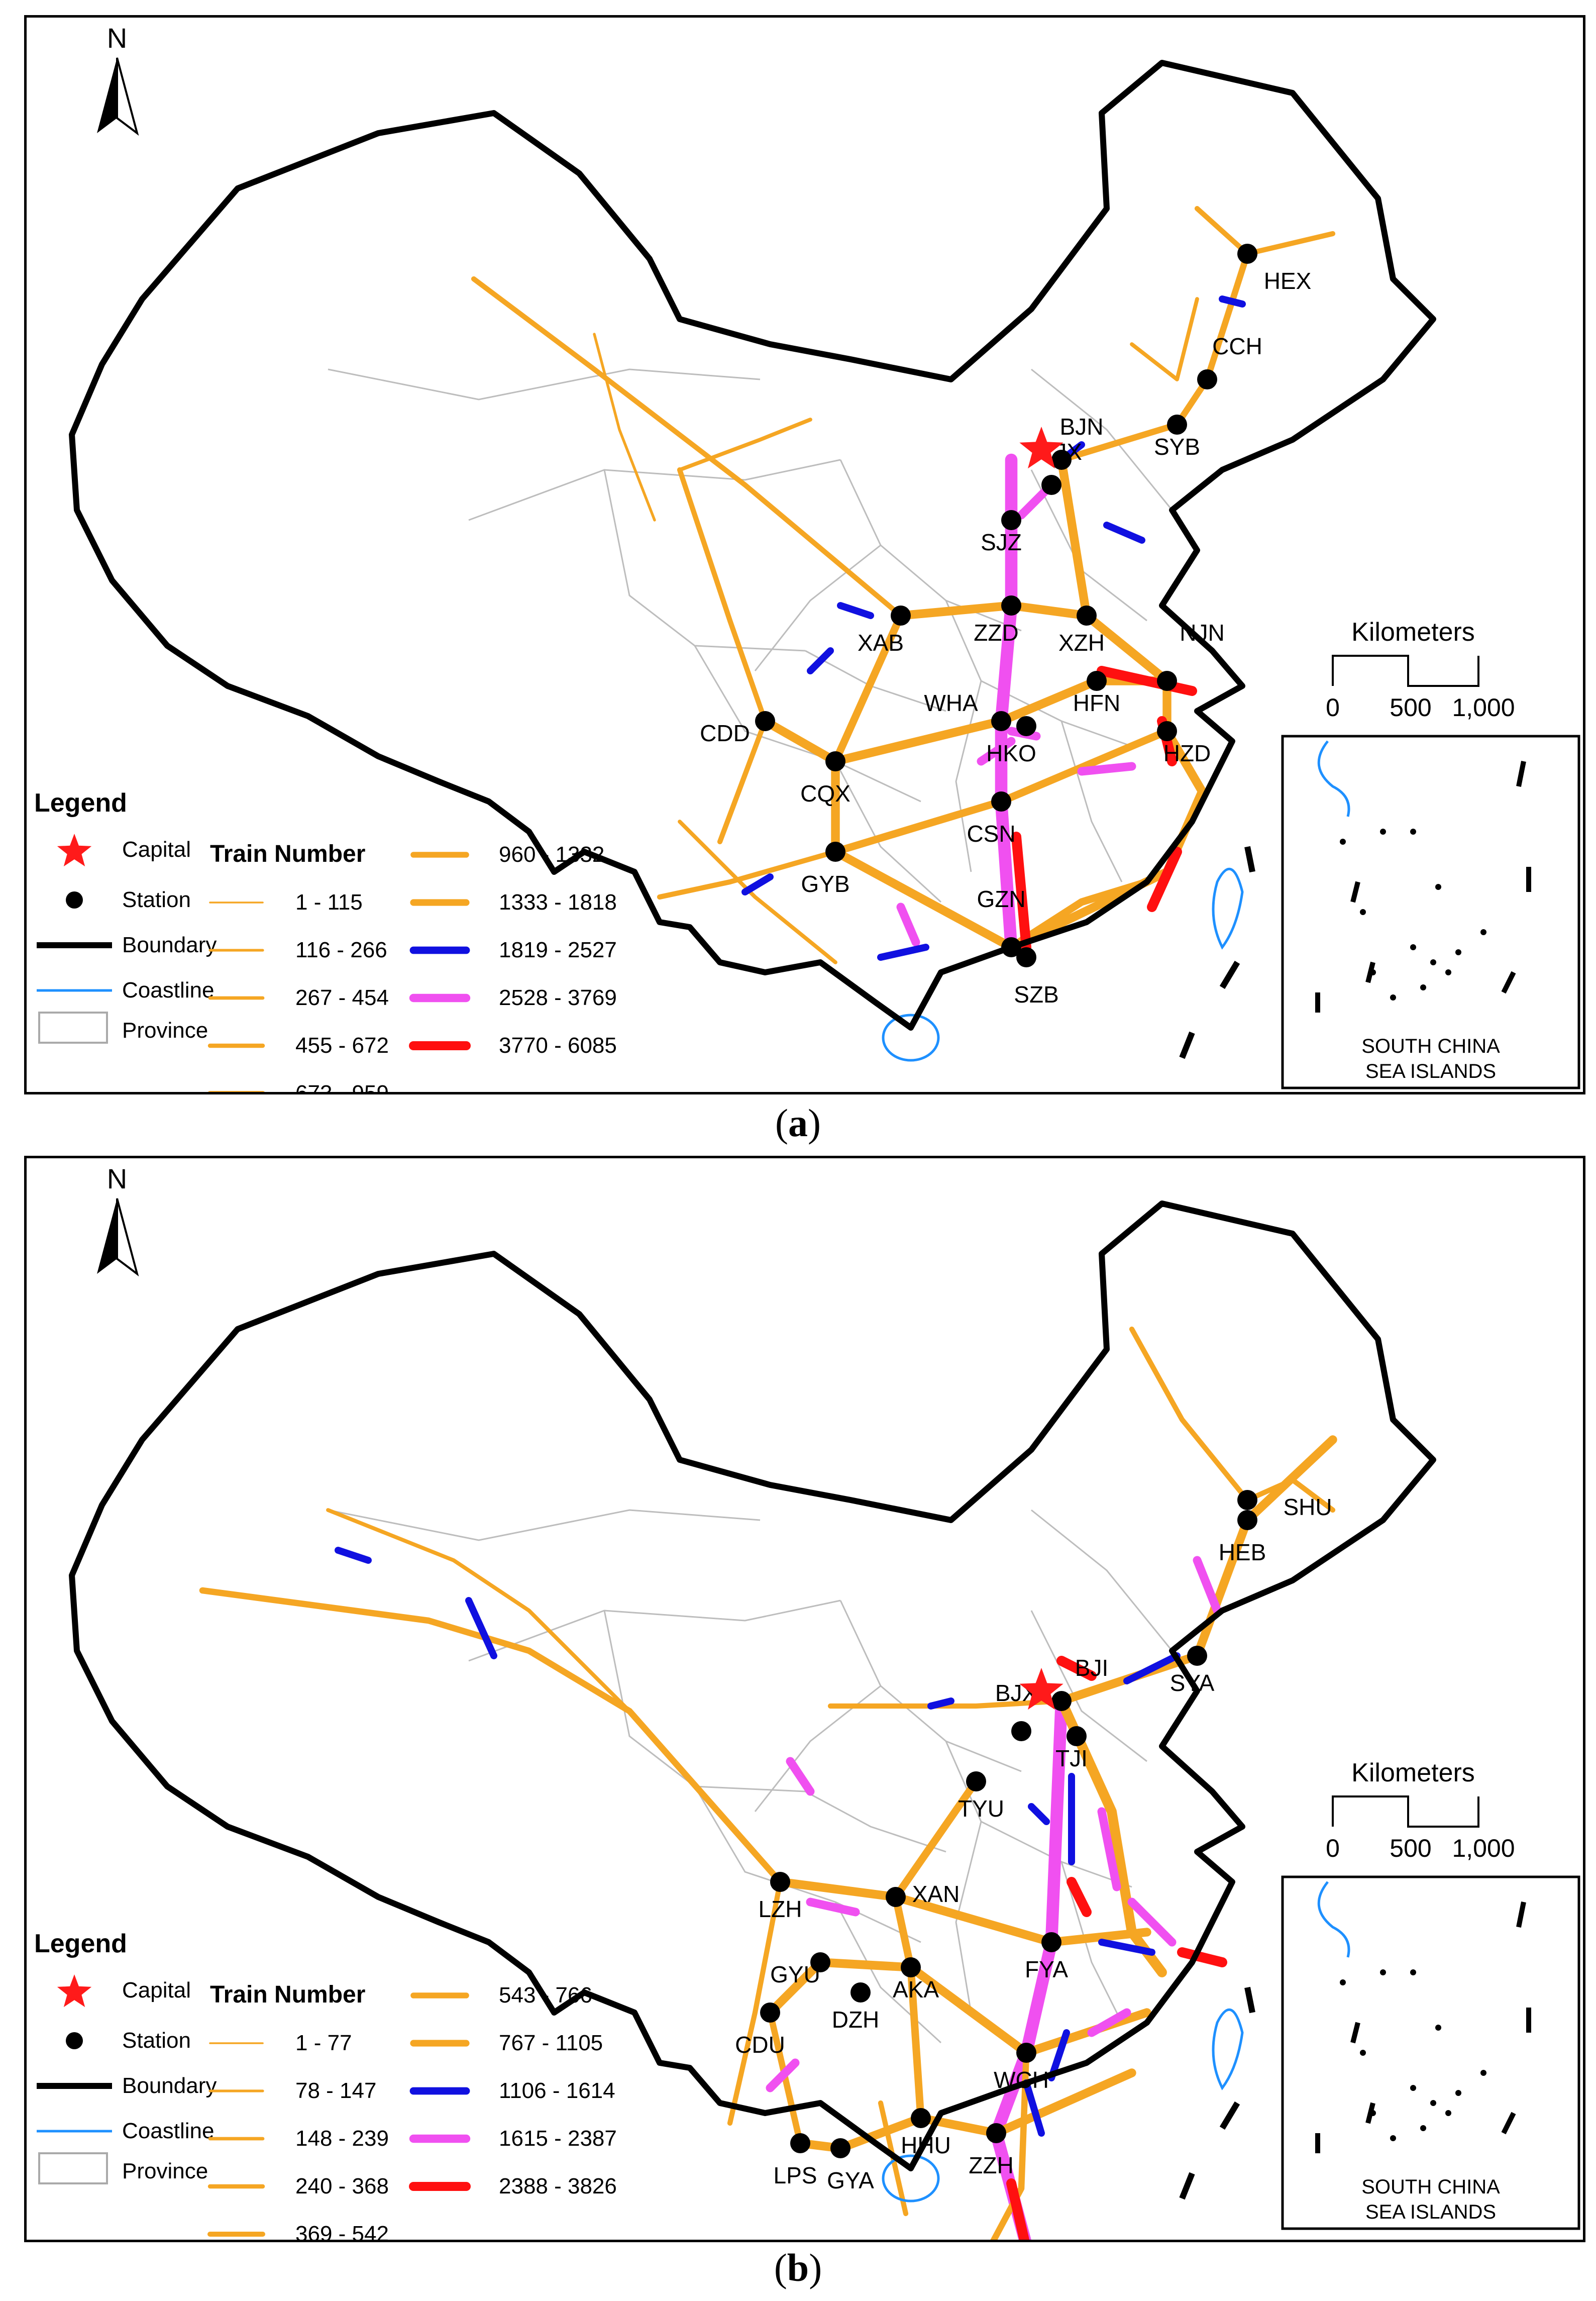 The width and height of the screenshot is (1596, 2301). Describe the element at coordinates (117, 1178) in the screenshot. I see `north-label: N` at that location.